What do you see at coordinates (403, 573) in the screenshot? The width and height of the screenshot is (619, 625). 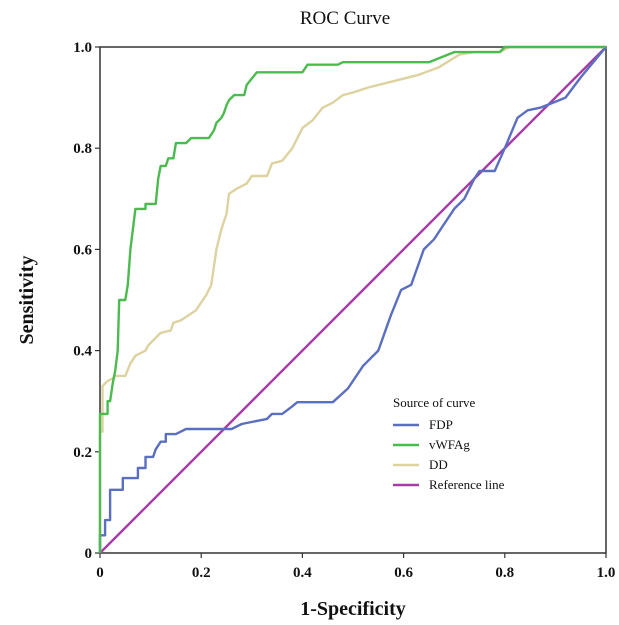 I see `x-tick-label: 0.6` at bounding box center [403, 573].